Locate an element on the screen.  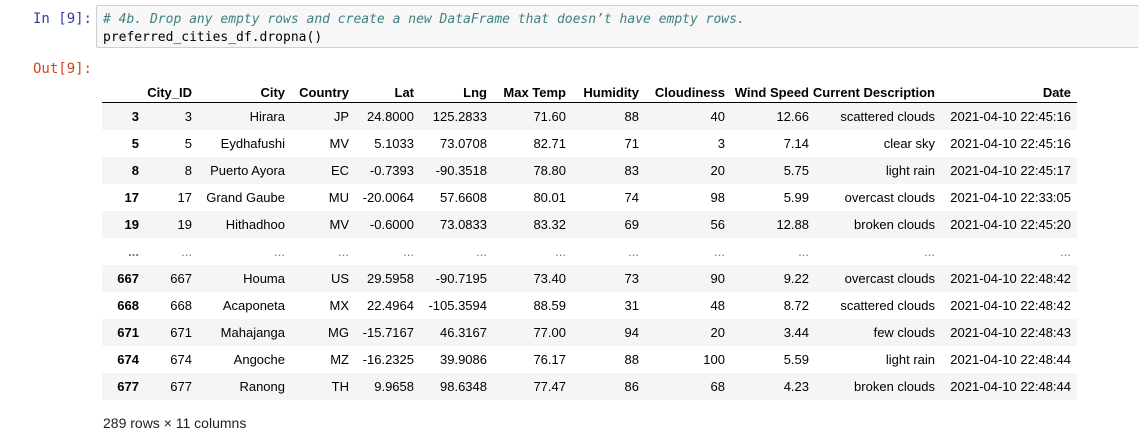
row-index: 8 is located at coordinates (135, 170).